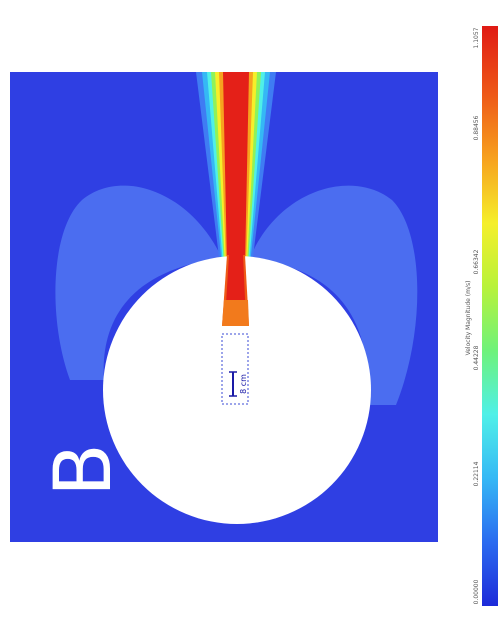 The height and width of the screenshot is (626, 498). Describe the element at coordinates (243, 384) in the screenshot. I see `scale-label: 8 cm` at that location.